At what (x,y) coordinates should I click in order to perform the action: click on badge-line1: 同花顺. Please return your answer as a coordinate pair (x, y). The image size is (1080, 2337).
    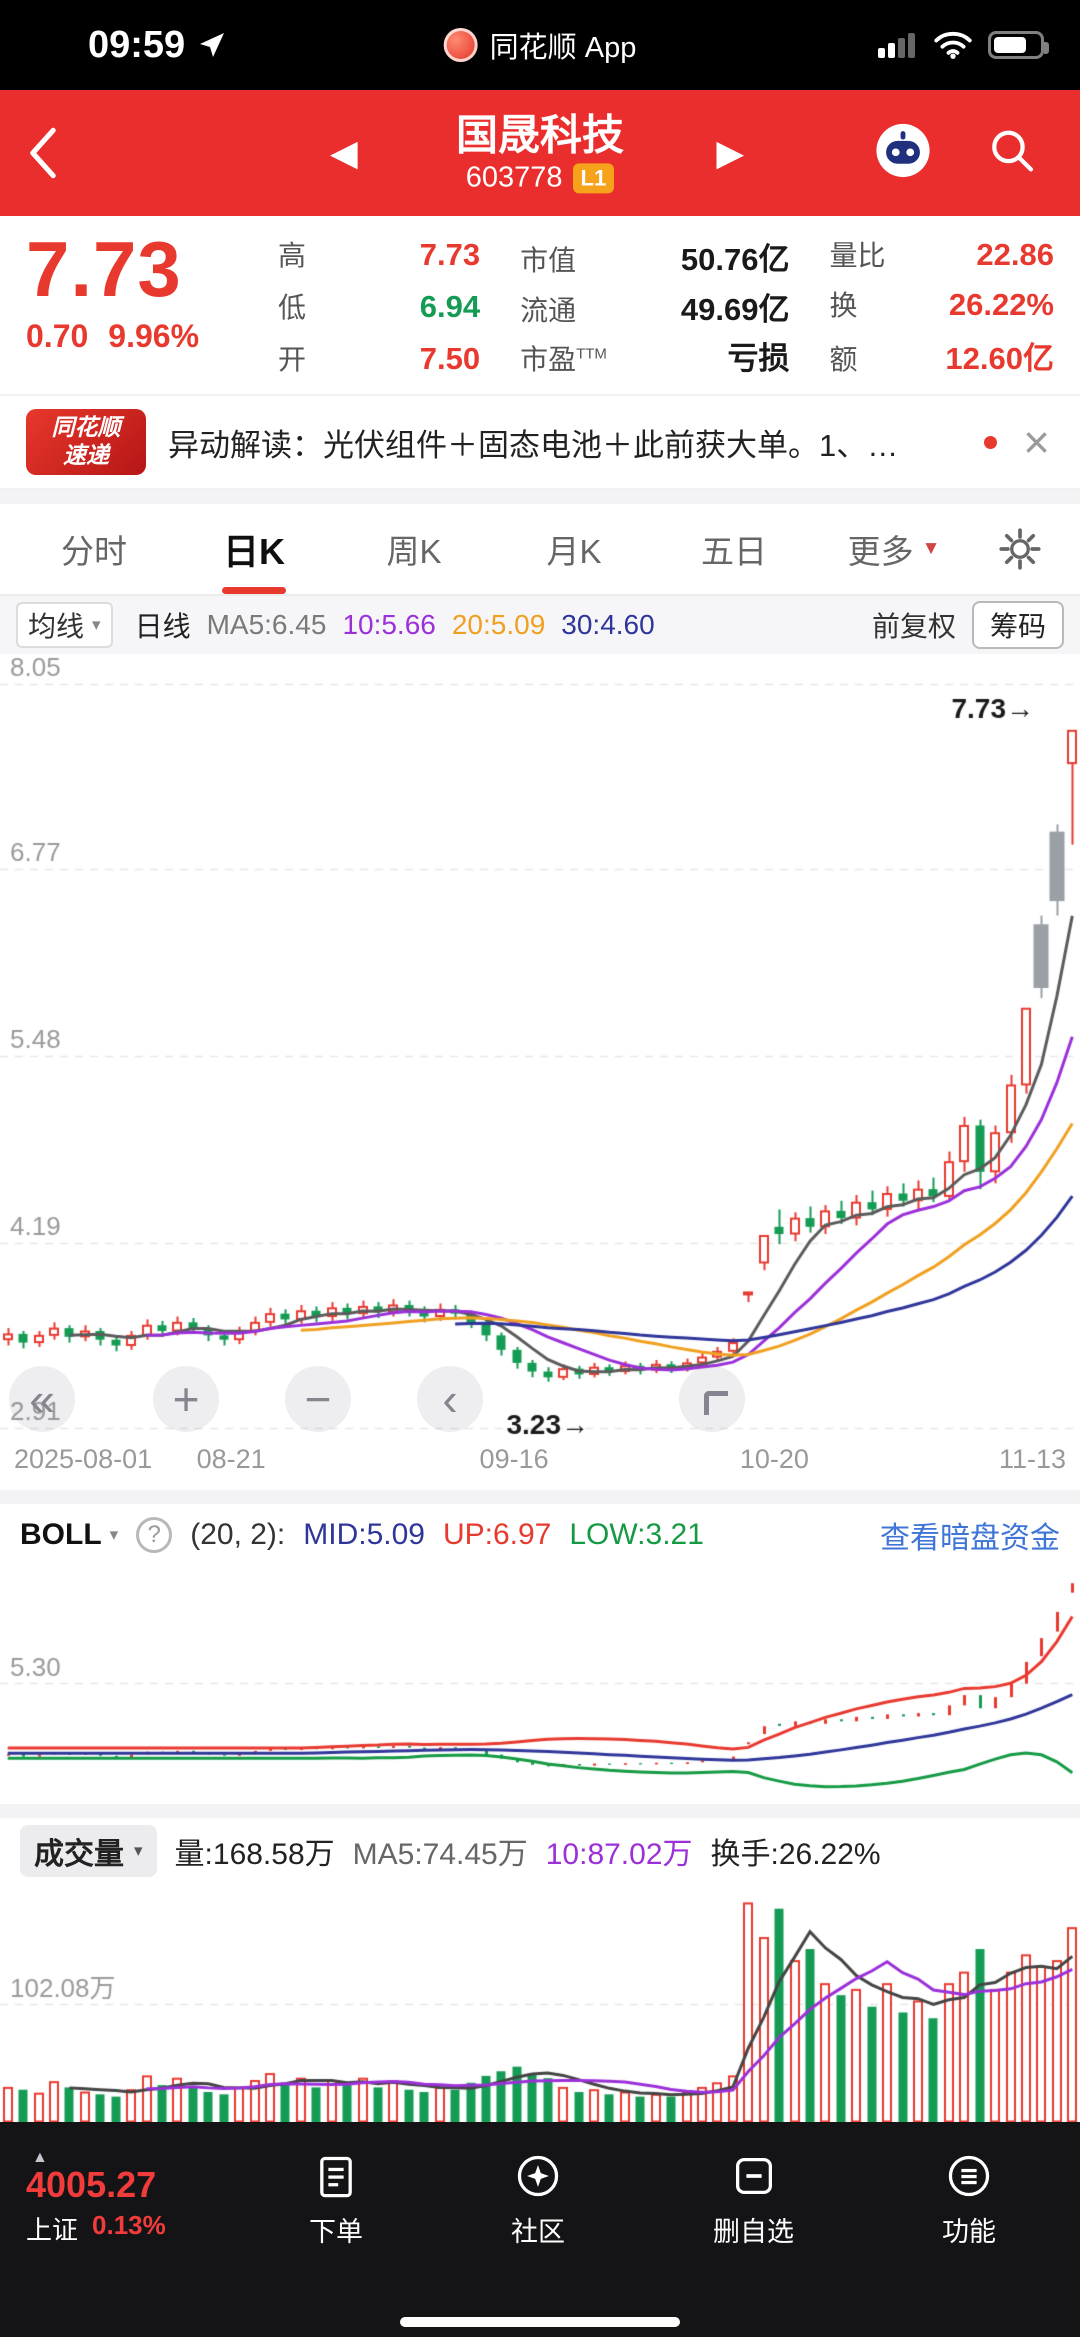
    Looking at the image, I should click on (86, 427).